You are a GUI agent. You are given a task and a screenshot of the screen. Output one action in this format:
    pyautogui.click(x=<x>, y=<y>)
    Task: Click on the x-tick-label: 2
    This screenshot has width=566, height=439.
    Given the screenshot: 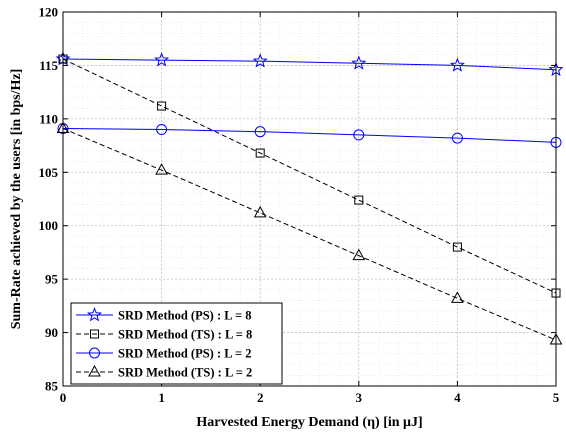 What is the action you would take?
    pyautogui.click(x=260, y=397)
    